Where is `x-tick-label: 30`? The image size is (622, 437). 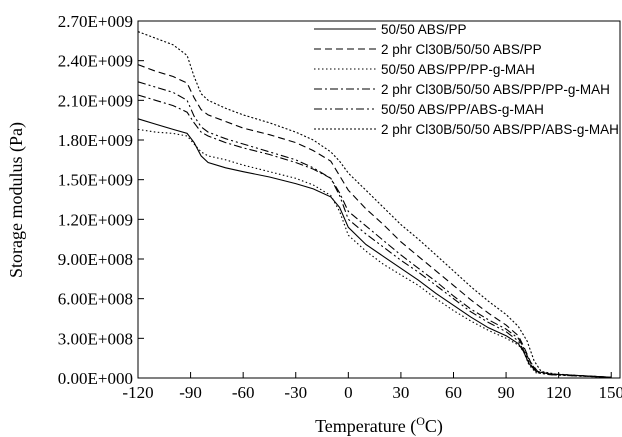
x-tick-label: 30 is located at coordinates (400, 392).